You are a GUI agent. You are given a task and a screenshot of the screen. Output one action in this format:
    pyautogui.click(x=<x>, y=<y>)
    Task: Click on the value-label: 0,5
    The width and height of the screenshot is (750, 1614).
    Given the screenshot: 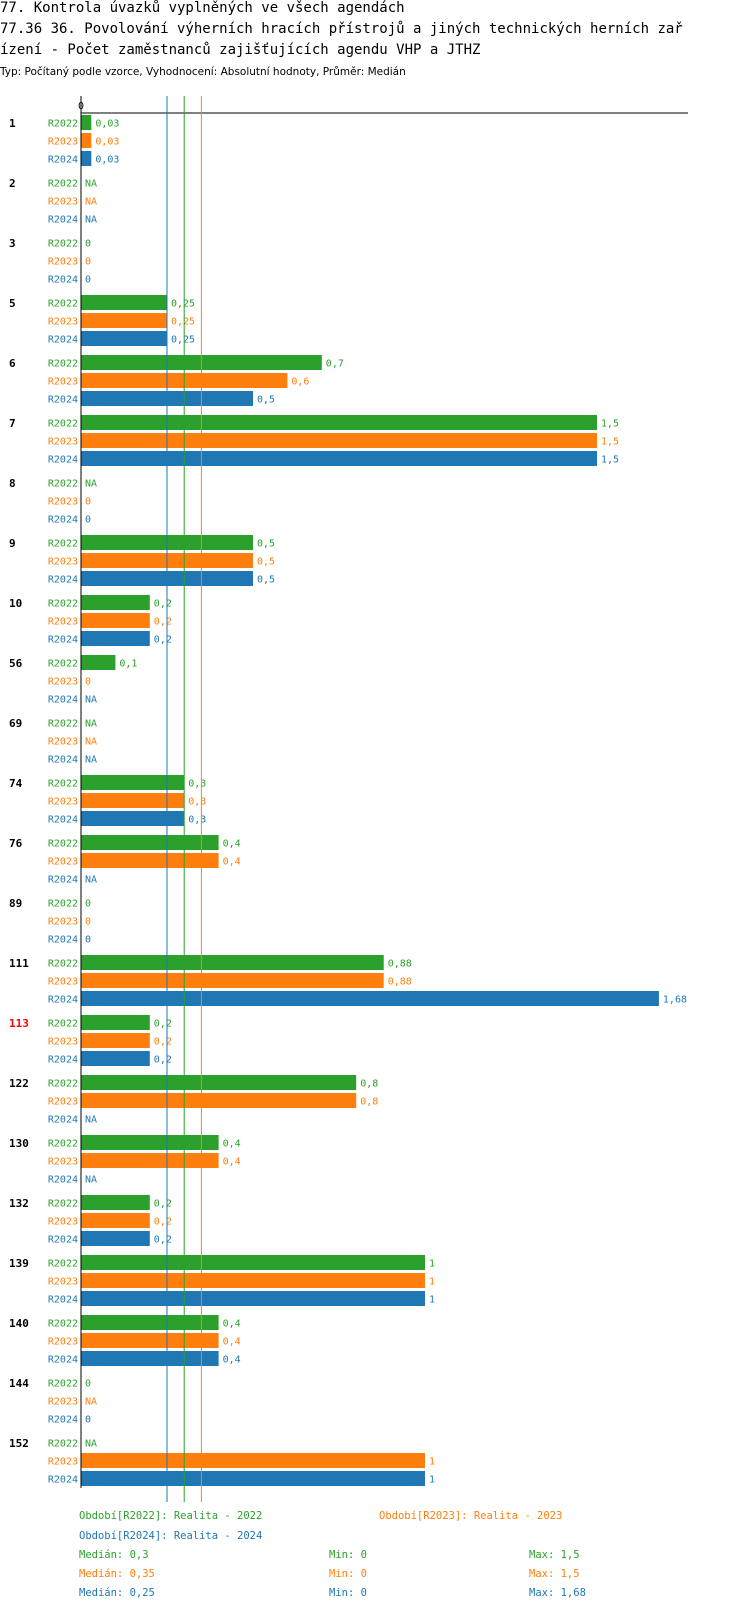 What is the action you would take?
    pyautogui.click(x=266, y=544)
    